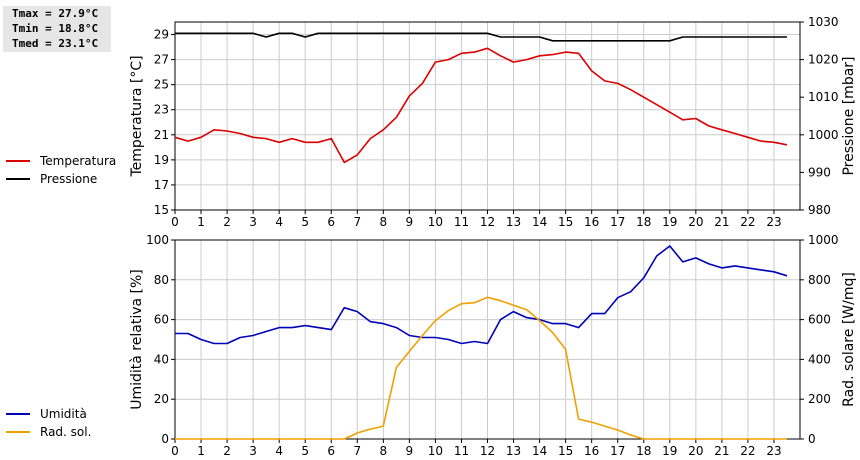 The image size is (860, 460). I want to click on y-right-tick-label: 1010, so click(823, 97).